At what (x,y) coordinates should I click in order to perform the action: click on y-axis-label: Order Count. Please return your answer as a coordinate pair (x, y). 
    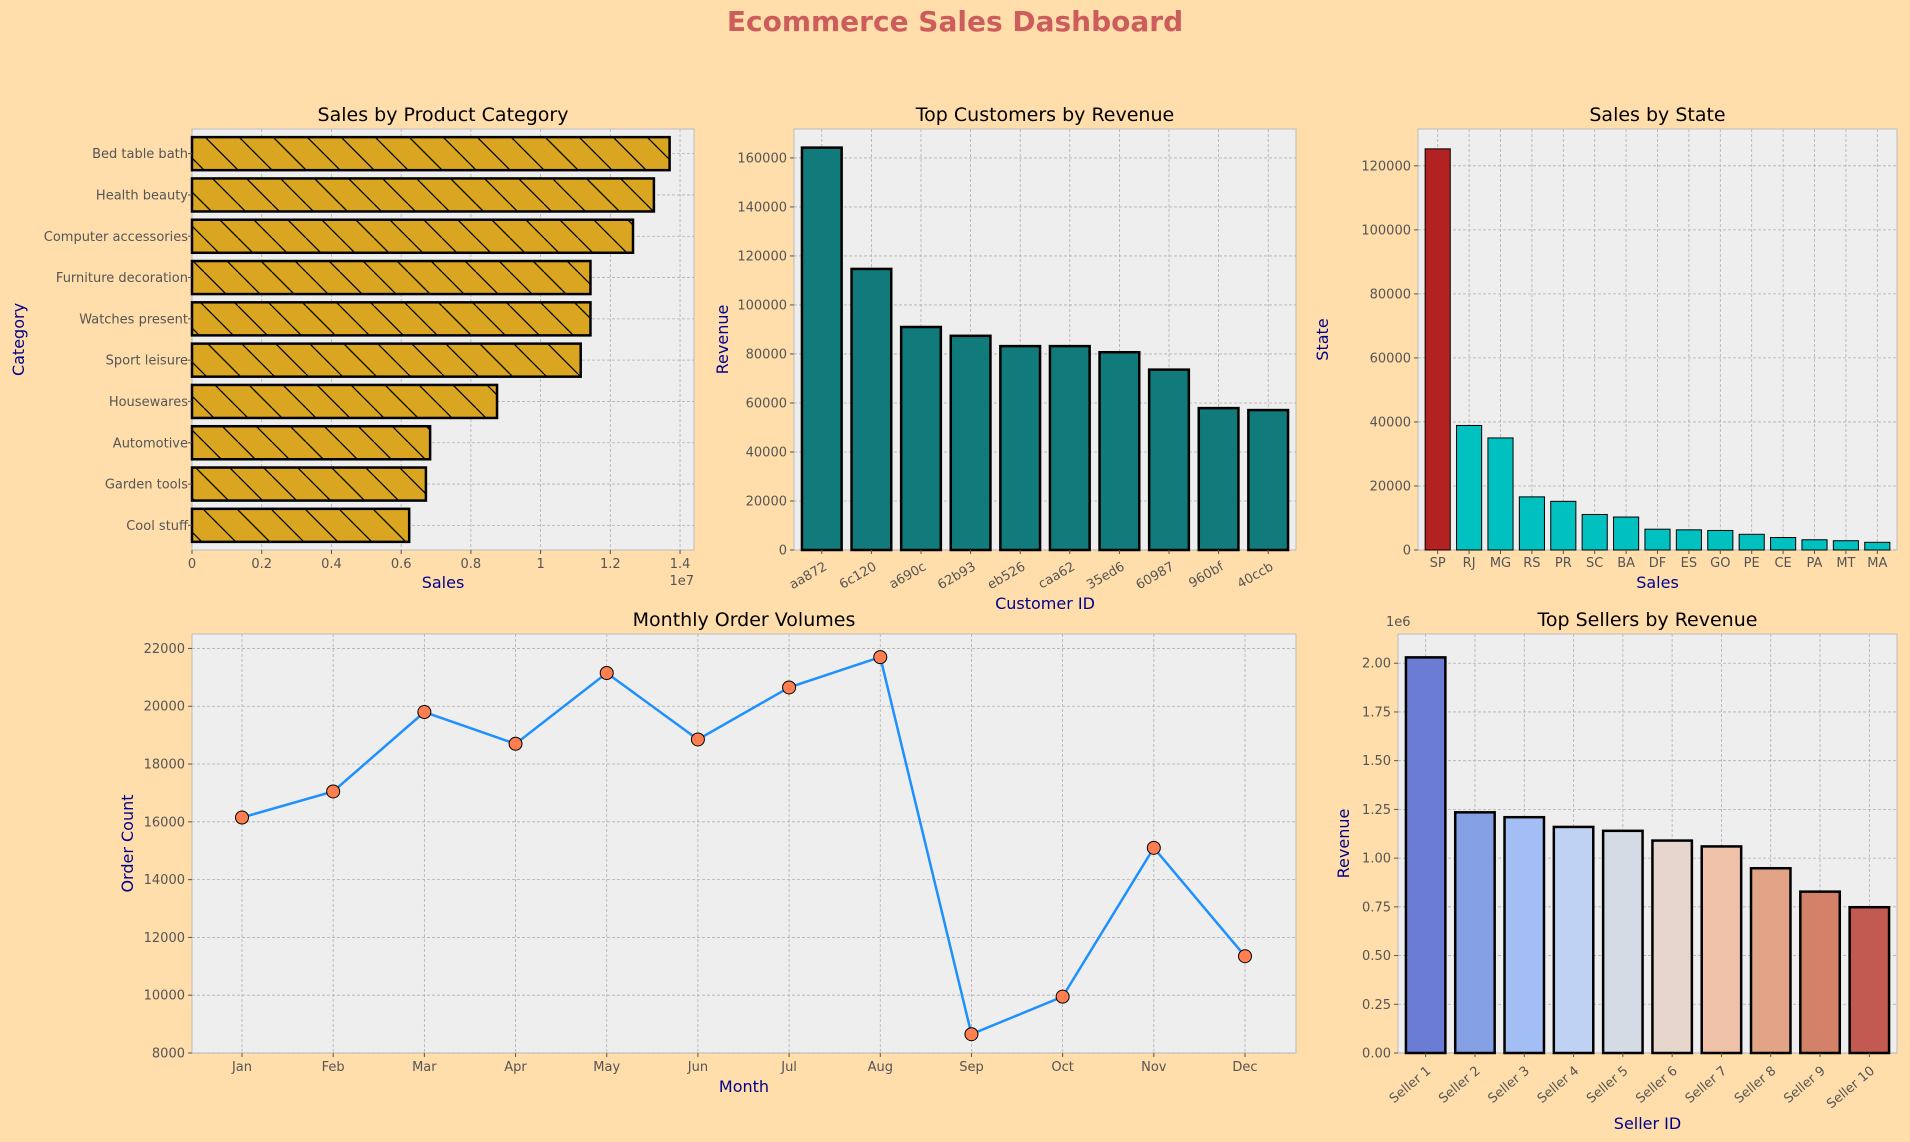
    Looking at the image, I should click on (127, 843).